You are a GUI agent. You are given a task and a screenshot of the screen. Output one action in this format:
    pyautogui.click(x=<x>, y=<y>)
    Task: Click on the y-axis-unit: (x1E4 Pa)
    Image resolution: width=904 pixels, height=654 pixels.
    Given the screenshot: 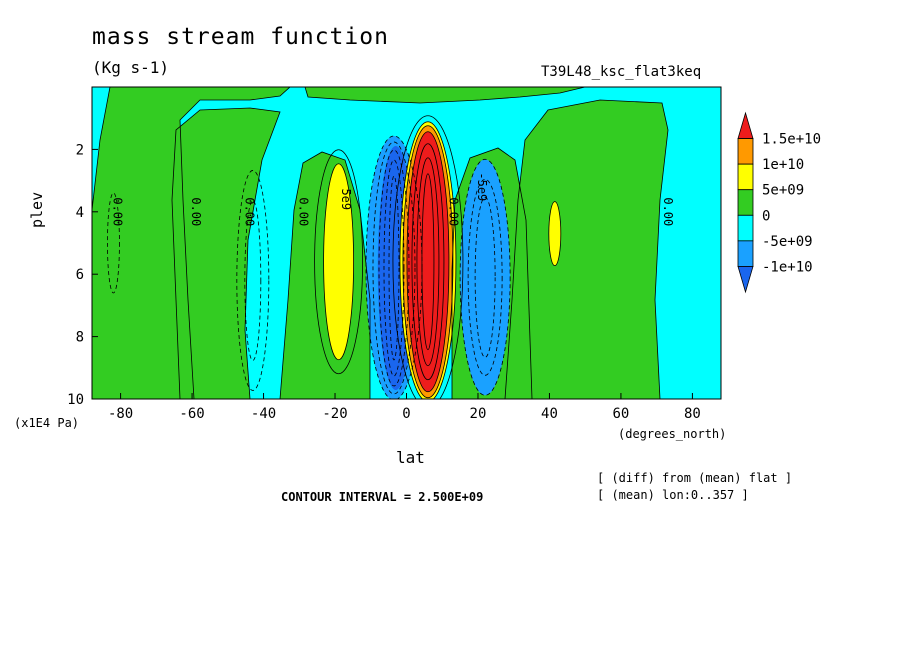 What is the action you would take?
    pyautogui.click(x=47, y=423)
    